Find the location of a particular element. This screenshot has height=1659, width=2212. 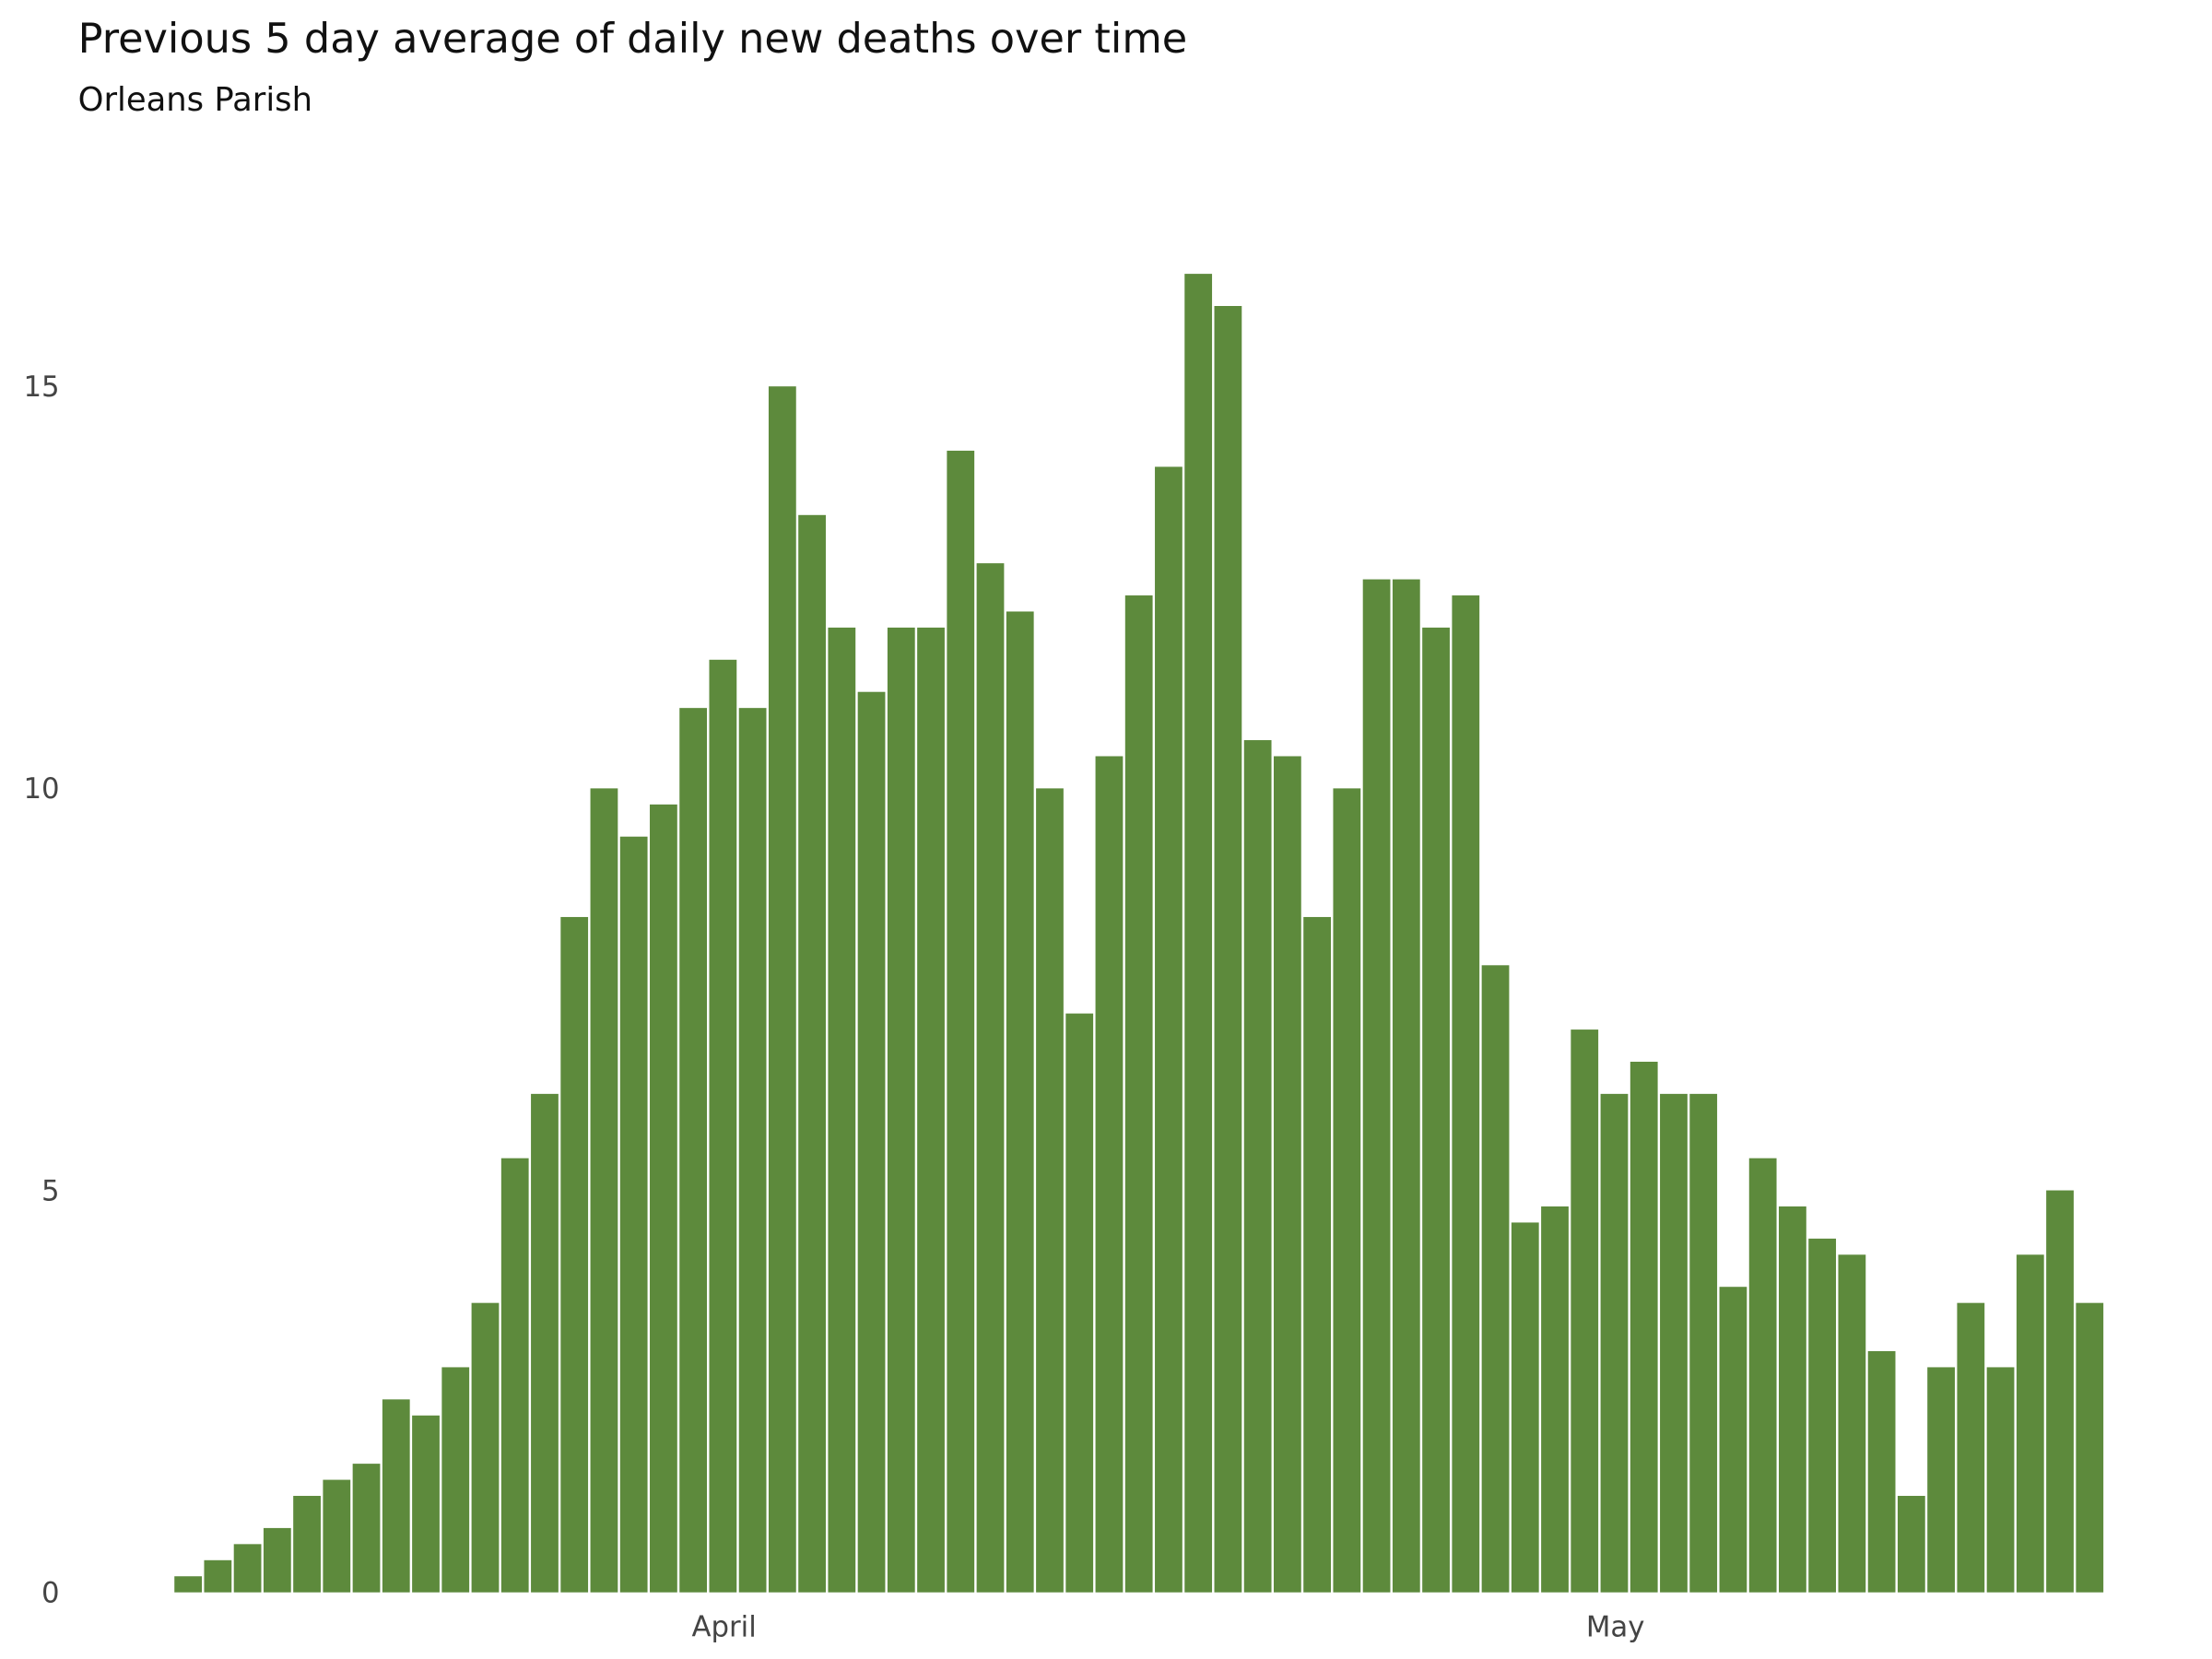

x-tick-label: April is located at coordinates (723, 1626).